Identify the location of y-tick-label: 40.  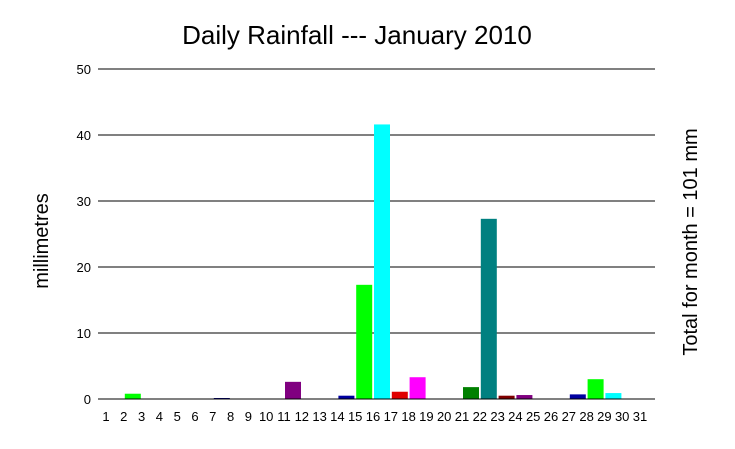
(84, 135).